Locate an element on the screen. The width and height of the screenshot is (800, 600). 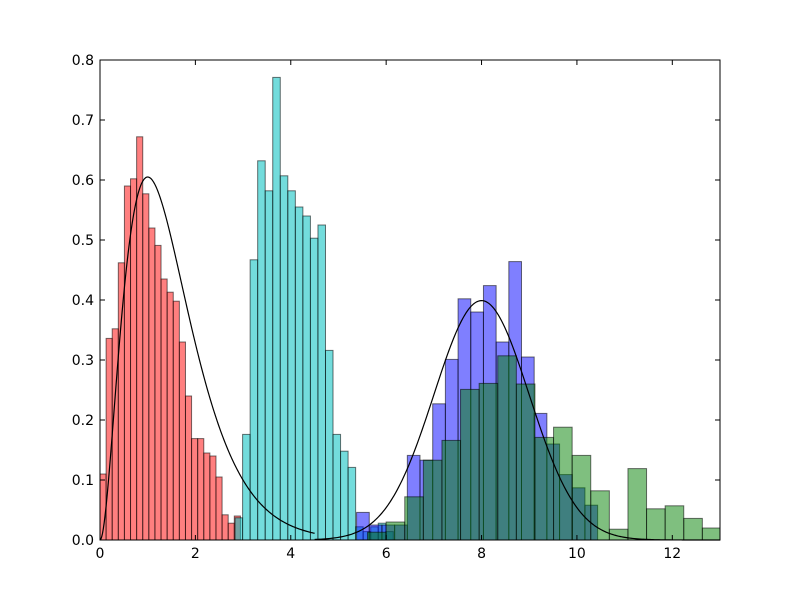
x-tick-label: 12 is located at coordinates (672, 554).